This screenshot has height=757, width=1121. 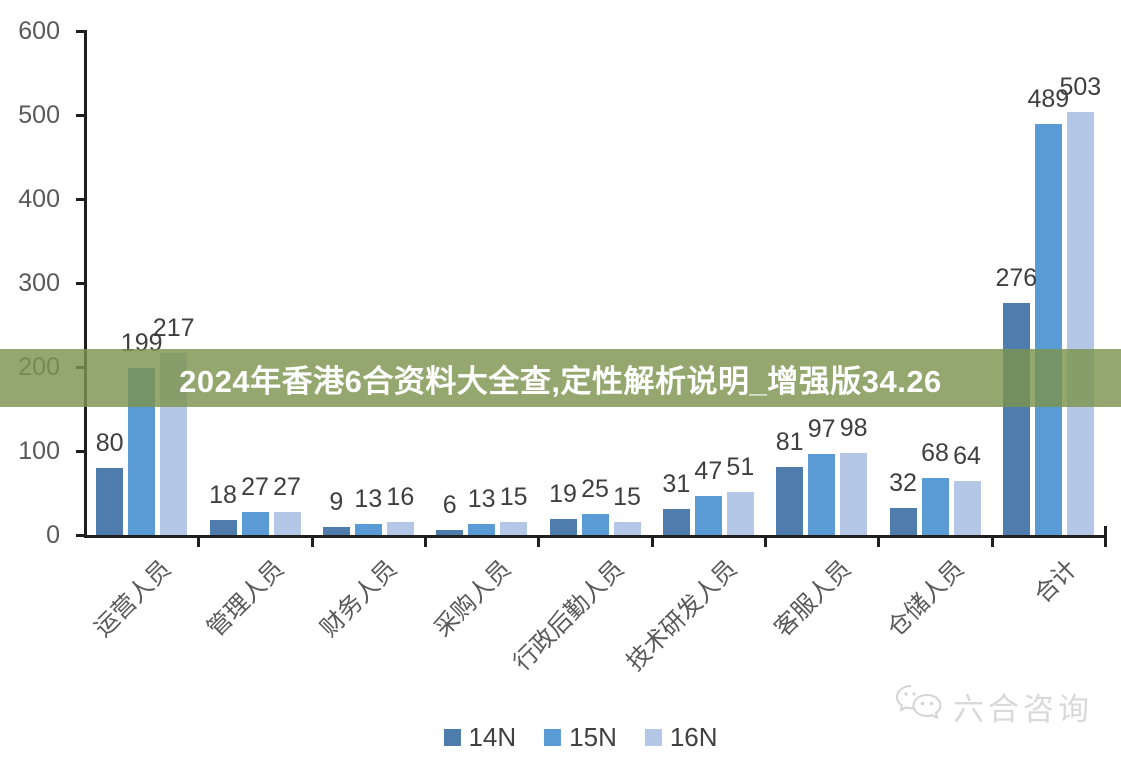 What do you see at coordinates (569, 616) in the screenshot?
I see `category-label: 行政后勤人员` at bounding box center [569, 616].